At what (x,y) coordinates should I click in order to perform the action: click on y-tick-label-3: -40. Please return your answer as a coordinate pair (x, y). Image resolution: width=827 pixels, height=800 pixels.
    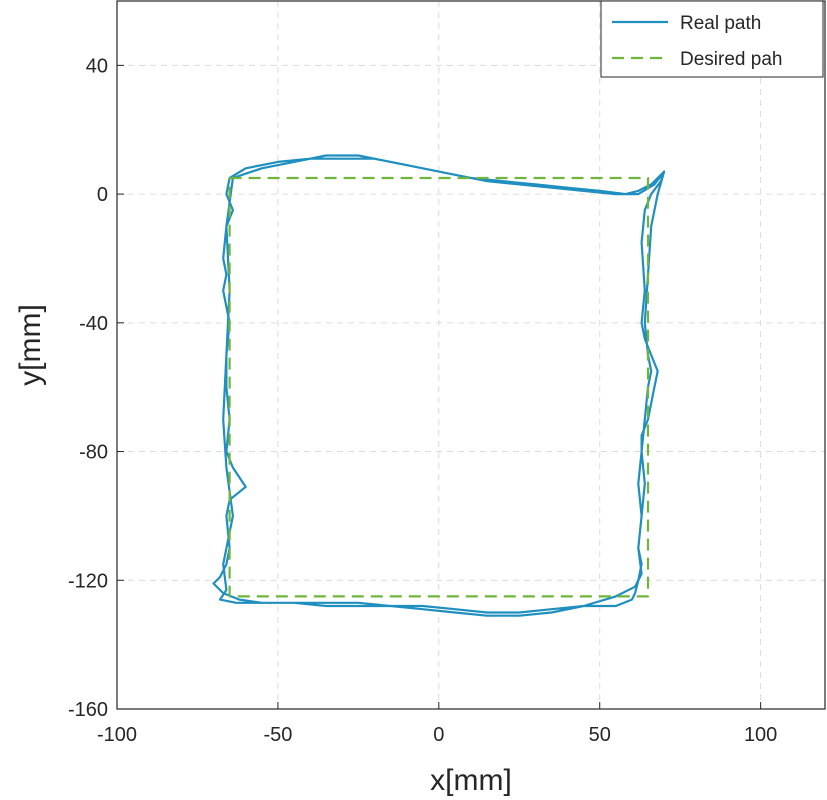
    Looking at the image, I should click on (93, 324).